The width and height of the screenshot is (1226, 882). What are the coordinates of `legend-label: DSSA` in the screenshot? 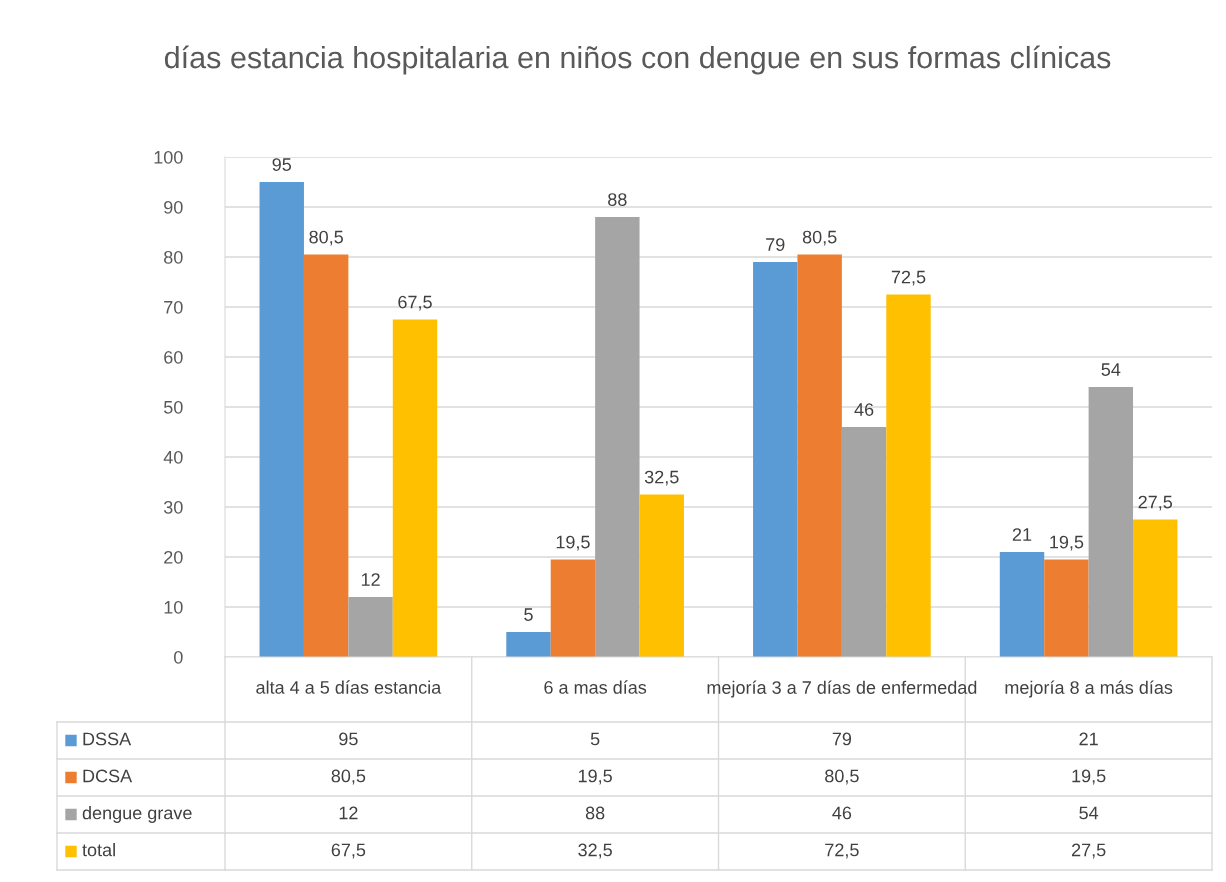 It's located at (107, 739).